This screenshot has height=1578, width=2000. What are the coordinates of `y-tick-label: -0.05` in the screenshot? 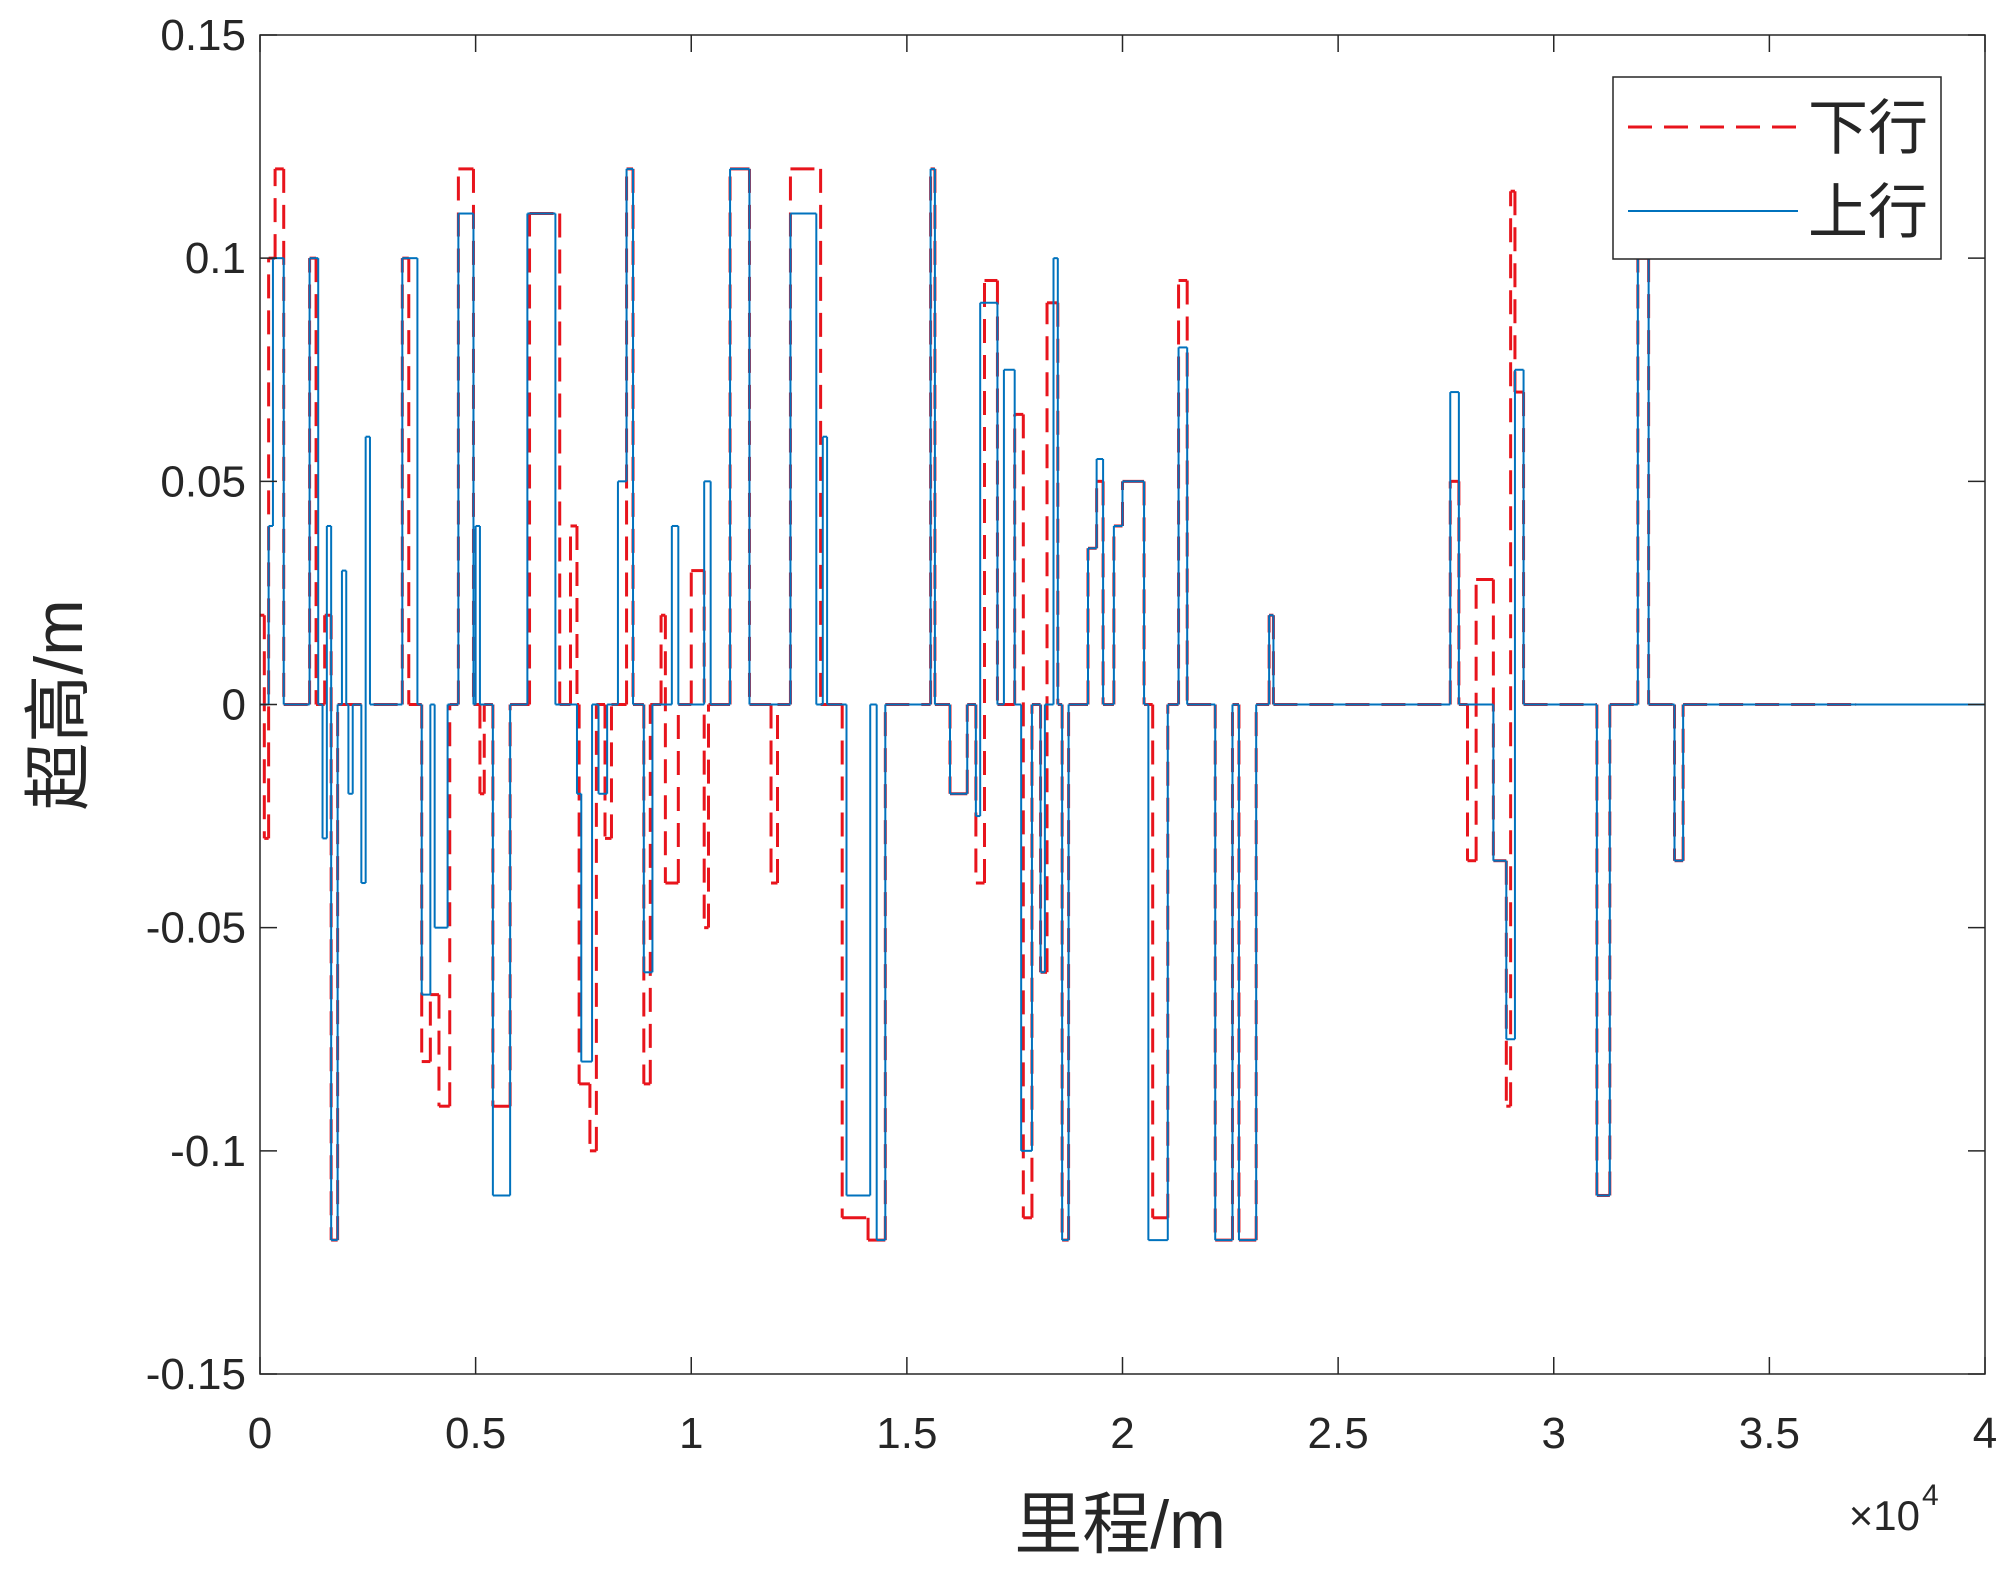 It's located at (196, 928).